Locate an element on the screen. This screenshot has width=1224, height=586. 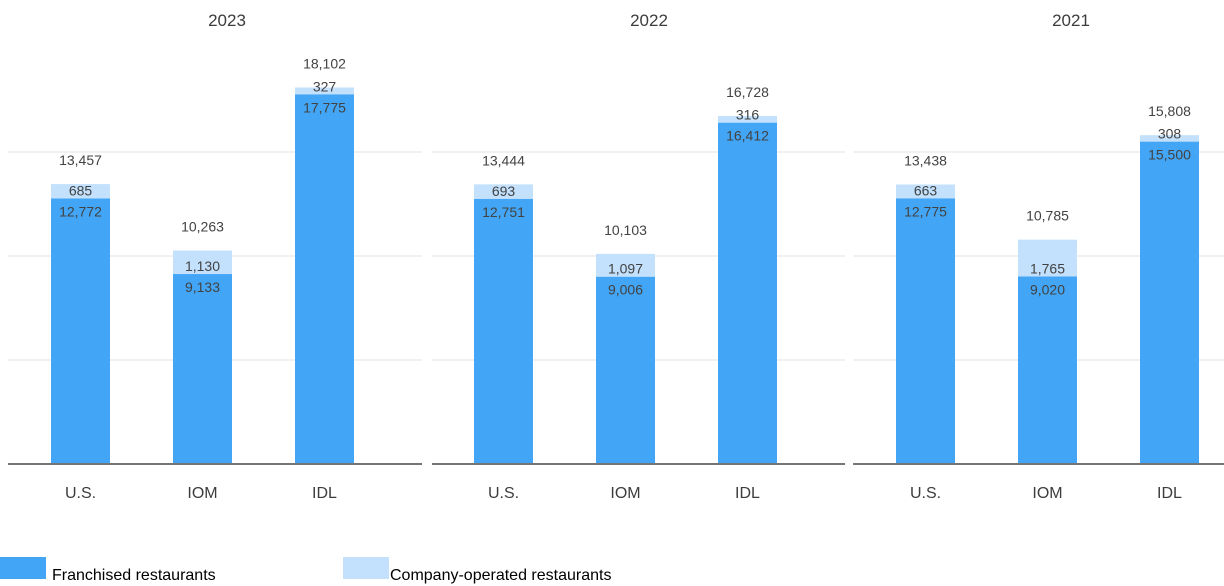
data-label-franchised: 9,006 is located at coordinates (625, 290).